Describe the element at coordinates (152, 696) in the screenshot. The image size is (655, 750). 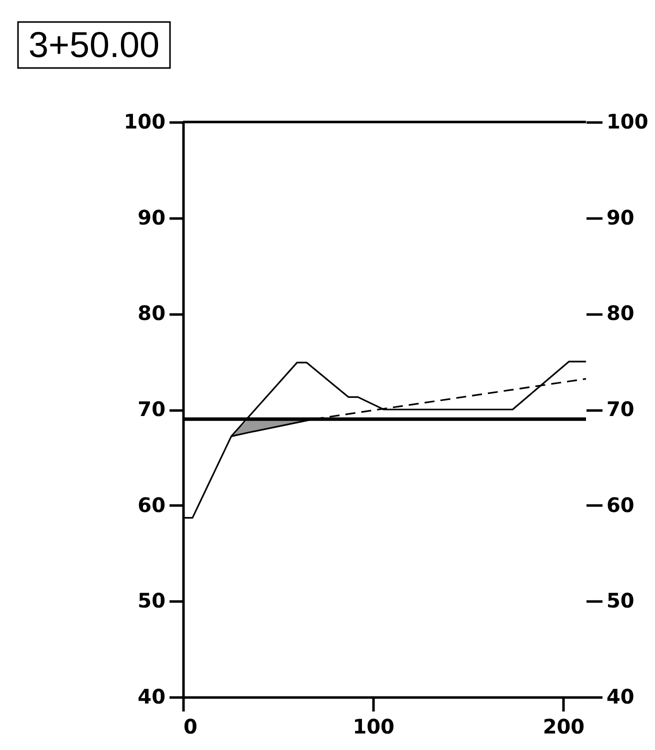
I see `y-tick-label: 40` at that location.